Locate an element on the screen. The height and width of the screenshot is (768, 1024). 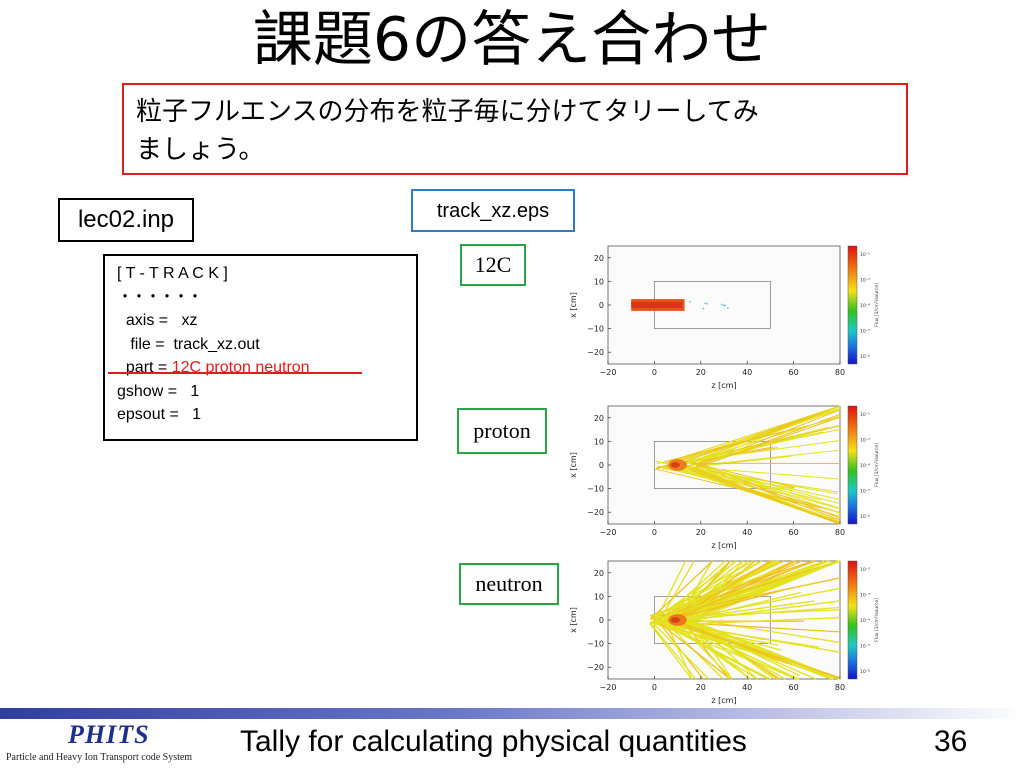
plot-label-proton: proton is located at coordinates (502, 431).